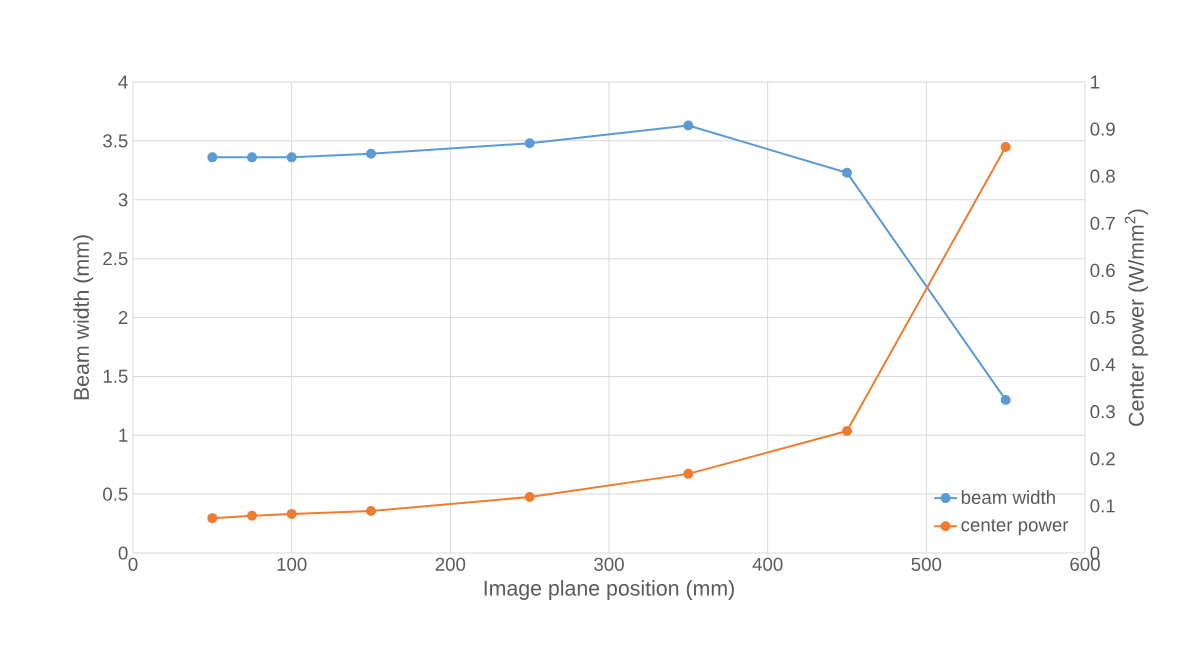  What do you see at coordinates (115, 494) in the screenshot?
I see `y-tick-label: 0.5` at bounding box center [115, 494].